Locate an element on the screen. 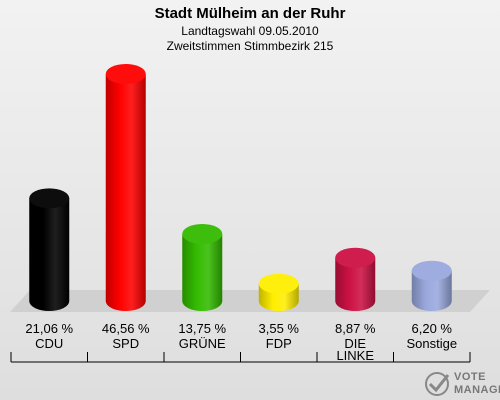 This screenshot has width=500, height=400. category-label: FDP is located at coordinates (278, 343).